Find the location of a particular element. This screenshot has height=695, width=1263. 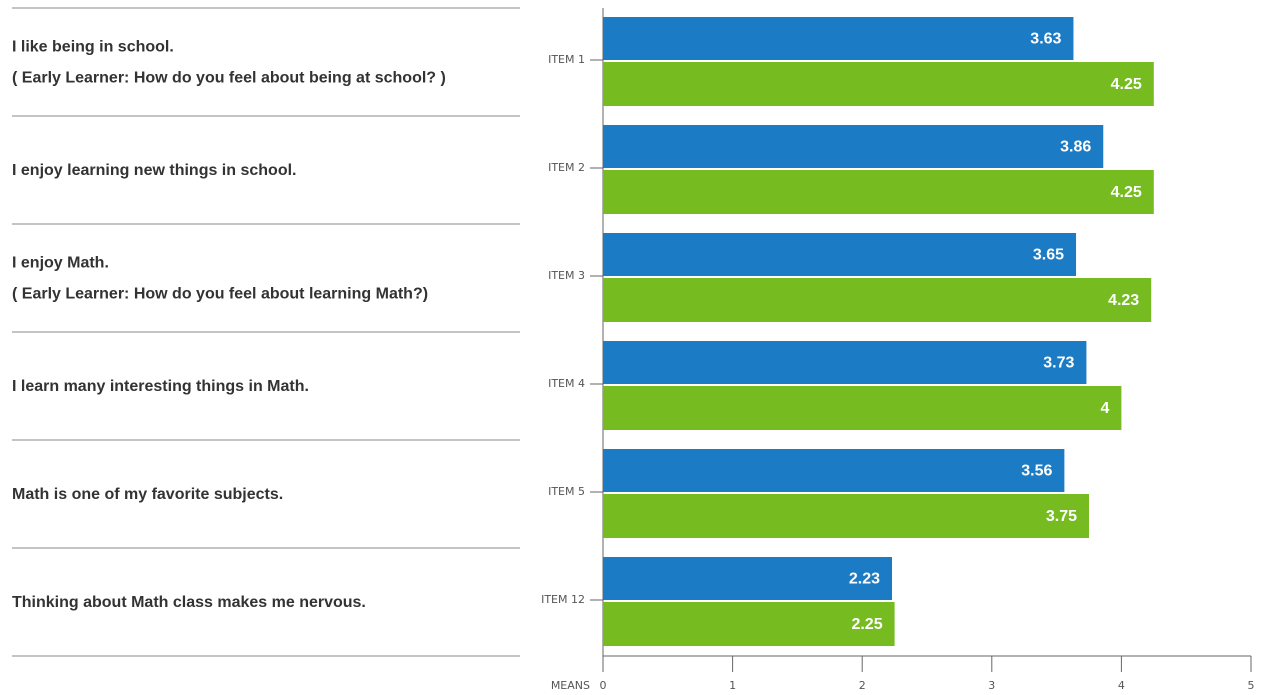

value-label: 3.65 is located at coordinates (1048, 255).